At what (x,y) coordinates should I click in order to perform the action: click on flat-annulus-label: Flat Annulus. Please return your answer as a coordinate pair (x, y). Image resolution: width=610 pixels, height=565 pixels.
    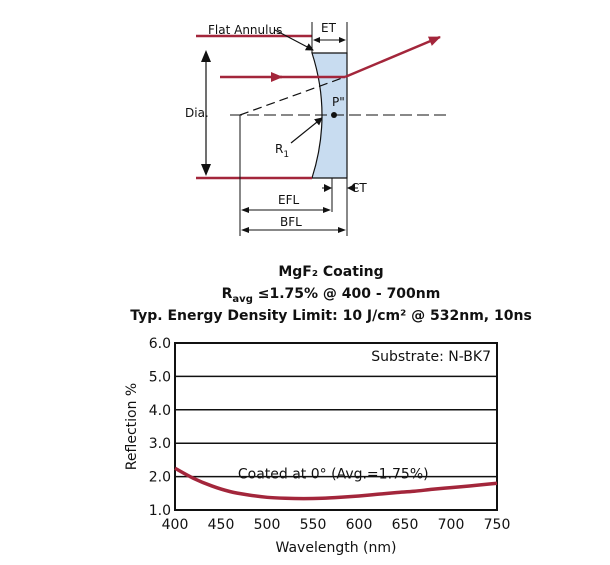
    Looking at the image, I should click on (245, 30).